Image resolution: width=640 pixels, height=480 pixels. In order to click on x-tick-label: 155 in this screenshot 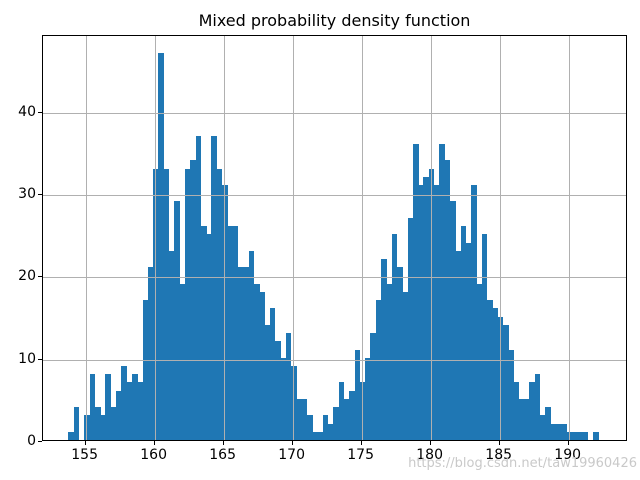, I will do `click(84, 455)`.